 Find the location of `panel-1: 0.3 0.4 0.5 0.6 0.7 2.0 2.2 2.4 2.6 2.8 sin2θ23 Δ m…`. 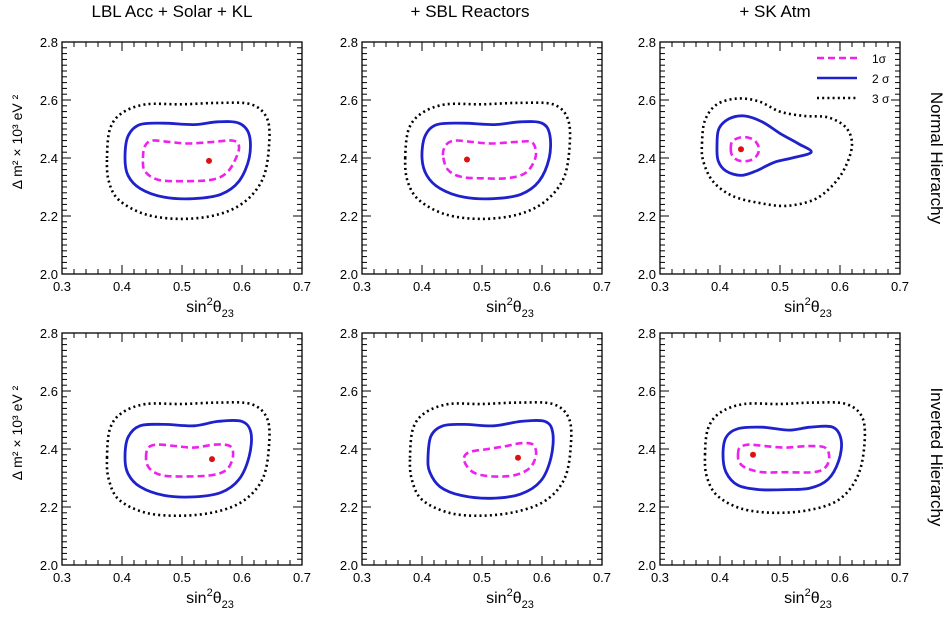

panel-1: 0.3 0.4 0.5 0.6 0.7 2.0 2.2 2.4 2.6 2.8 sin2θ23 Δ m… is located at coordinates (160, 177).